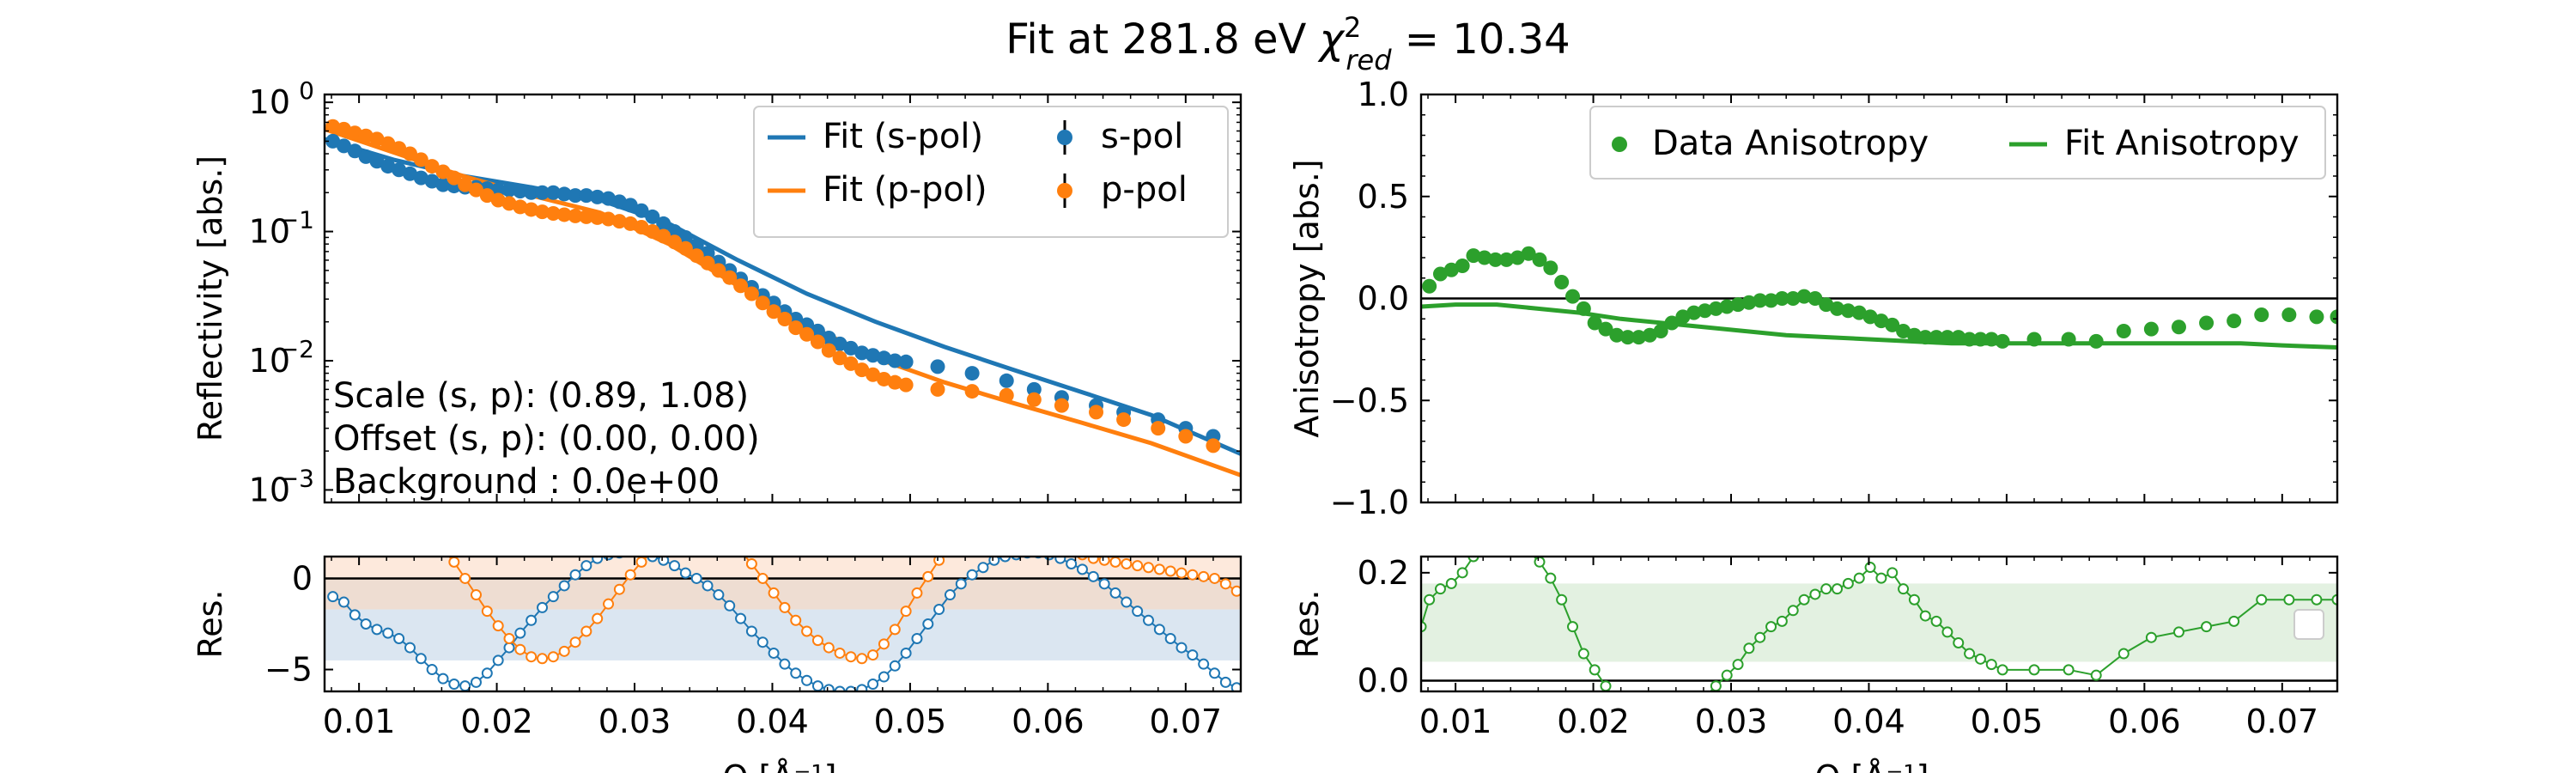  Describe the element at coordinates (782, 624) in the screenshot. I see `axes-frame` at that location.